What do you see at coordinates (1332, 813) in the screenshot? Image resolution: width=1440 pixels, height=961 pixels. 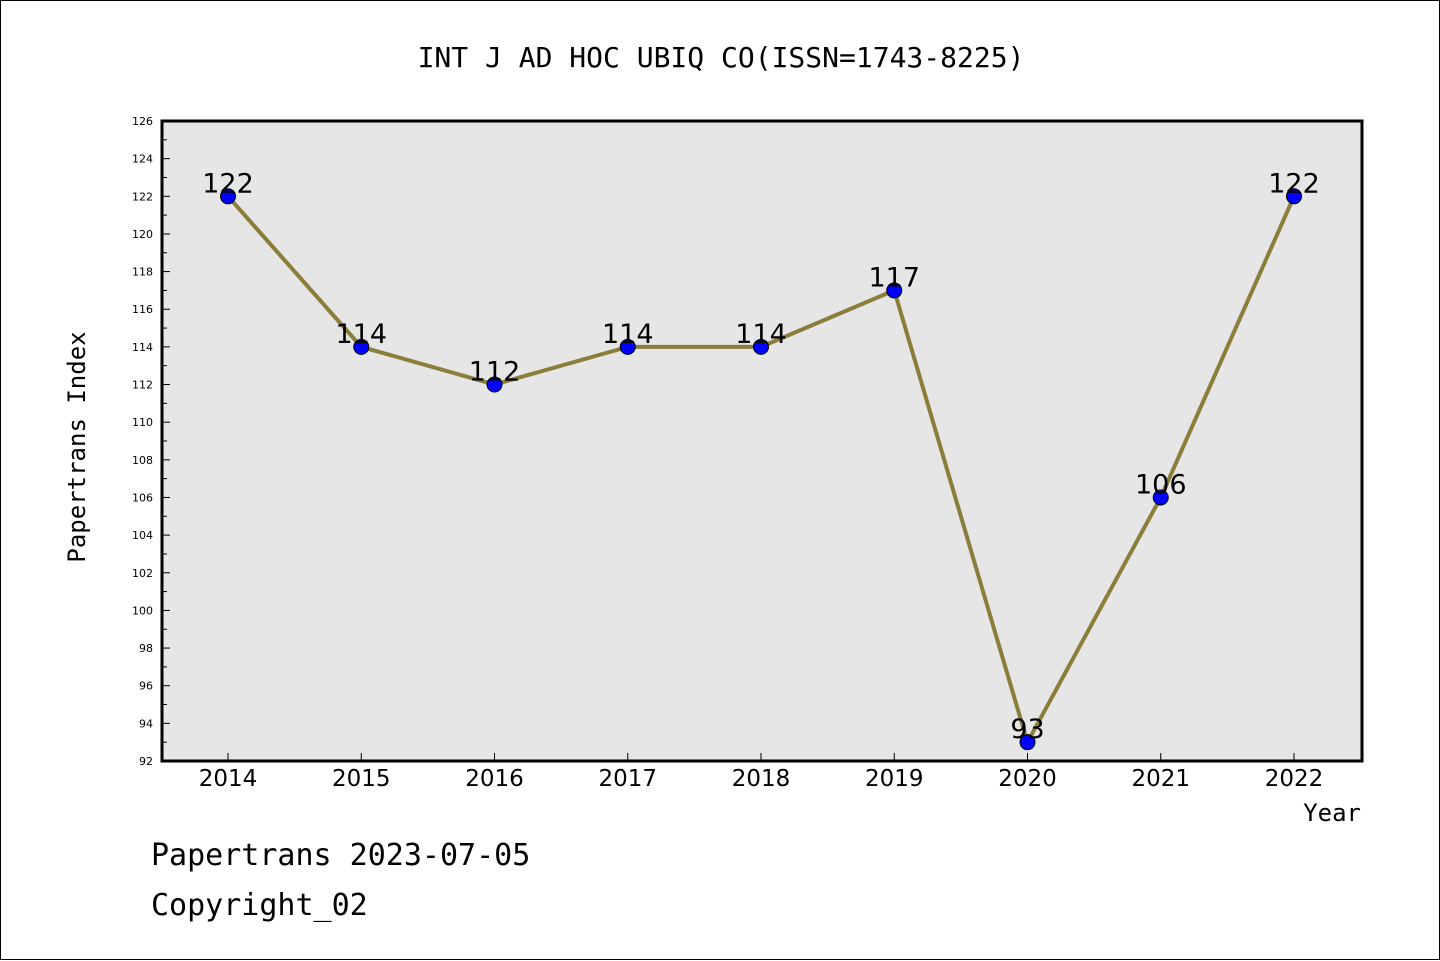 I see `x-axis-label: Year` at bounding box center [1332, 813].